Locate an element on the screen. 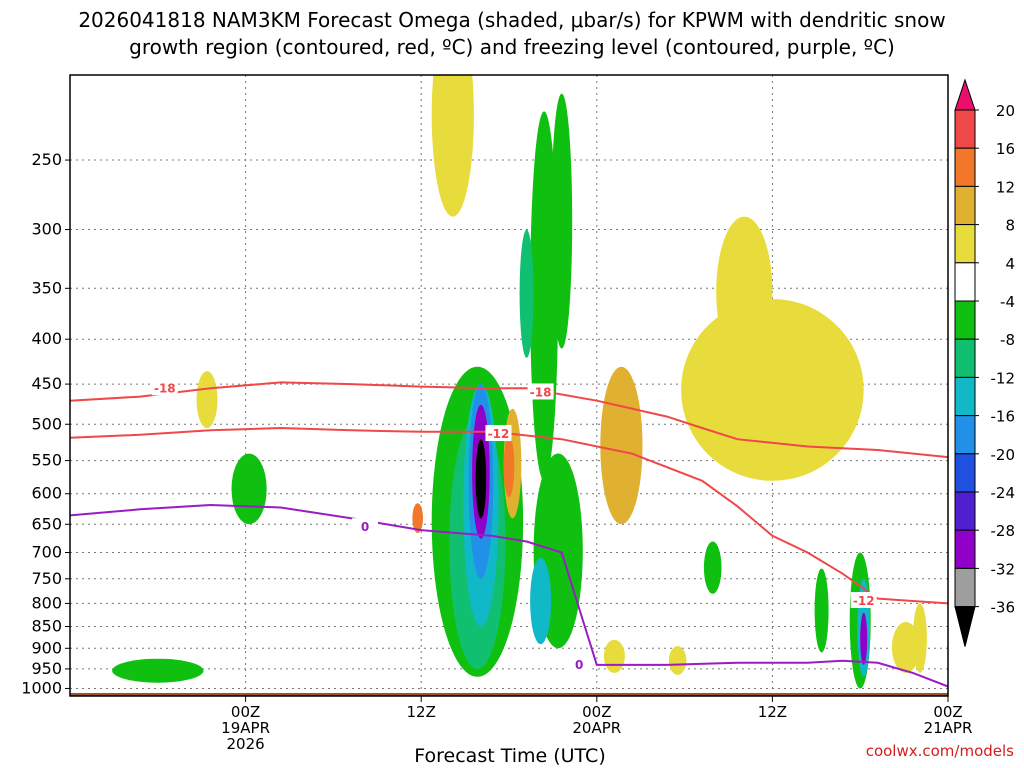 The width and height of the screenshot is (1024, 768). colorbar-bottom-arrow is located at coordinates (965, 626).